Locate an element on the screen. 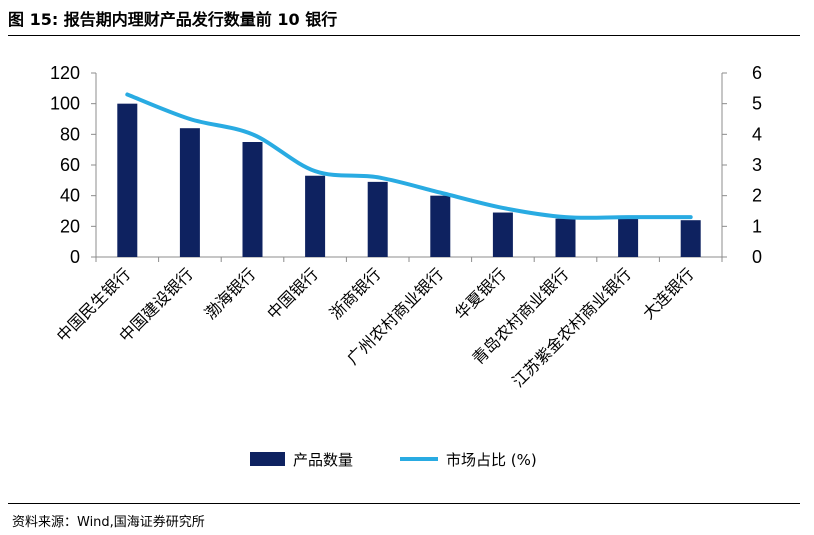 The height and width of the screenshot is (535, 814). right-tick-label: 2 is located at coordinates (757, 196).